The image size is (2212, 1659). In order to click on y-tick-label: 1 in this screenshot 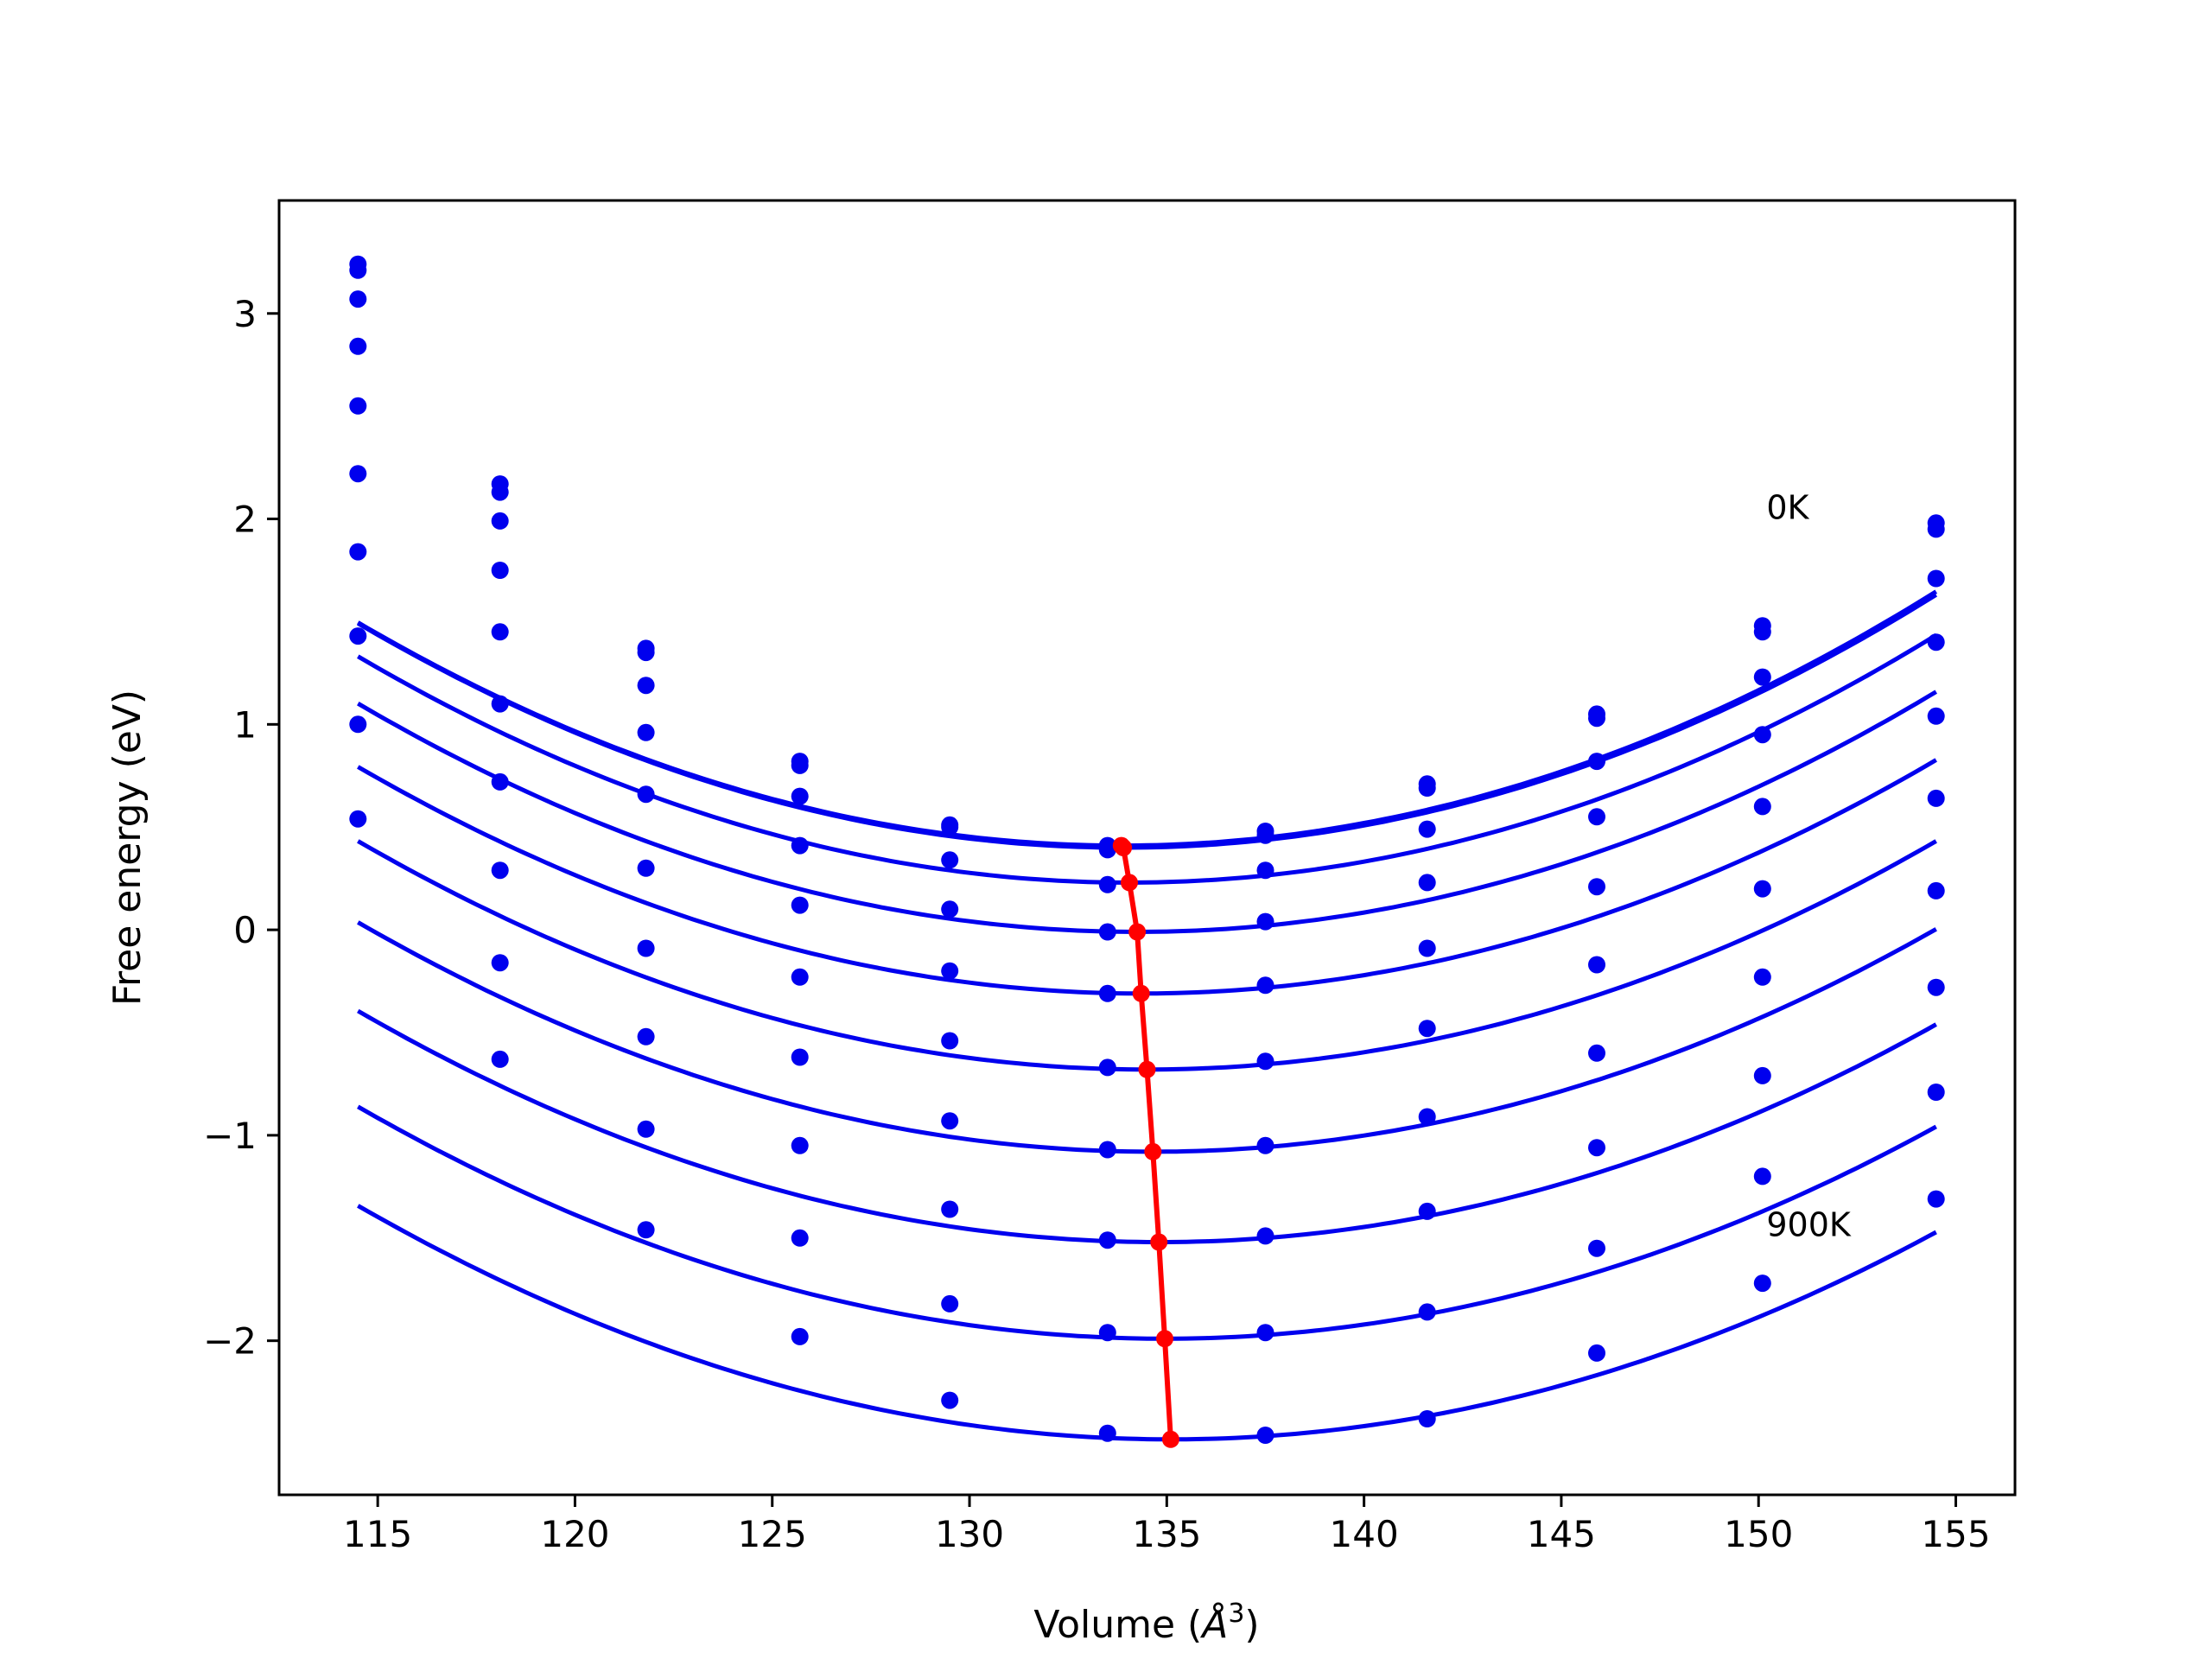, I will do `click(245, 724)`.